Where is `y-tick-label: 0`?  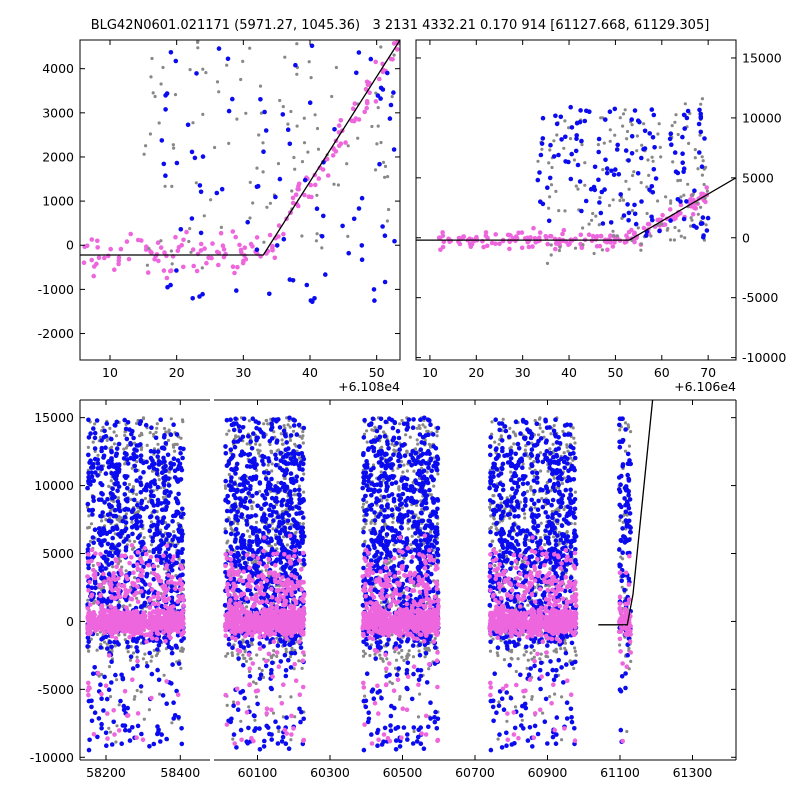 y-tick-label: 0 is located at coordinates (70, 245).